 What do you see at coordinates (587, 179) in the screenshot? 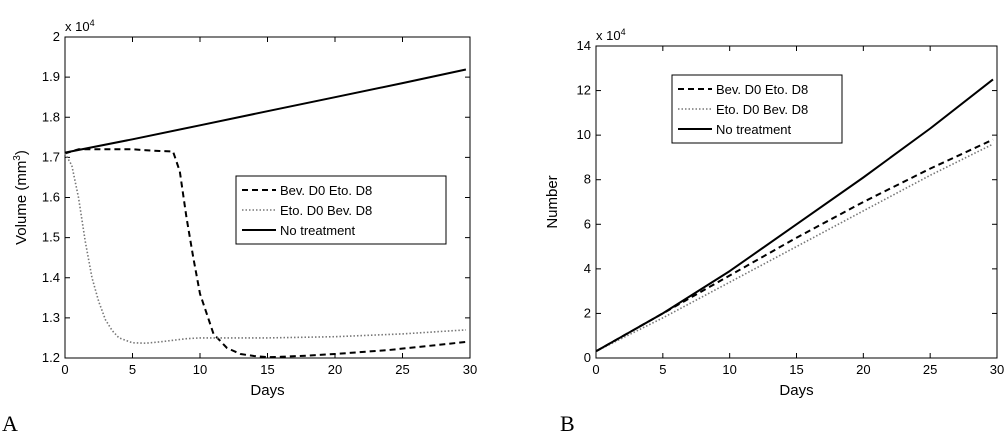
I see `y-tick-label: 8` at bounding box center [587, 179].